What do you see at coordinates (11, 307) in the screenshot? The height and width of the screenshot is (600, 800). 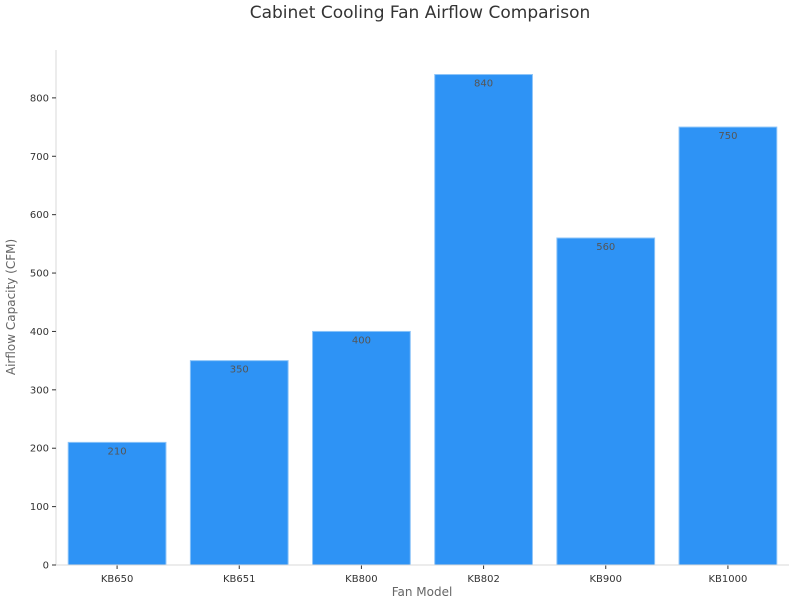 I see `y-axis-label: Airflow Capacity (CFM)` at bounding box center [11, 307].